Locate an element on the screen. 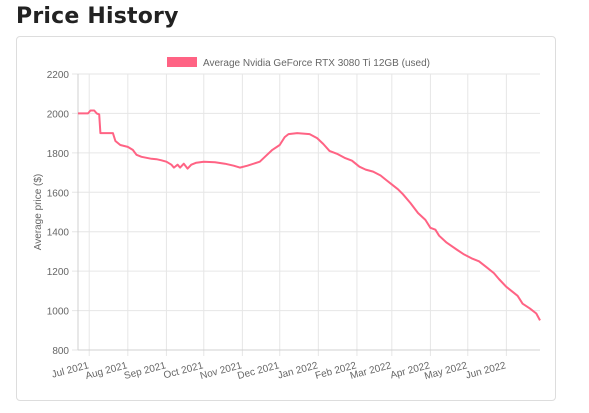 The height and width of the screenshot is (413, 589). legend-swatch is located at coordinates (182, 62).